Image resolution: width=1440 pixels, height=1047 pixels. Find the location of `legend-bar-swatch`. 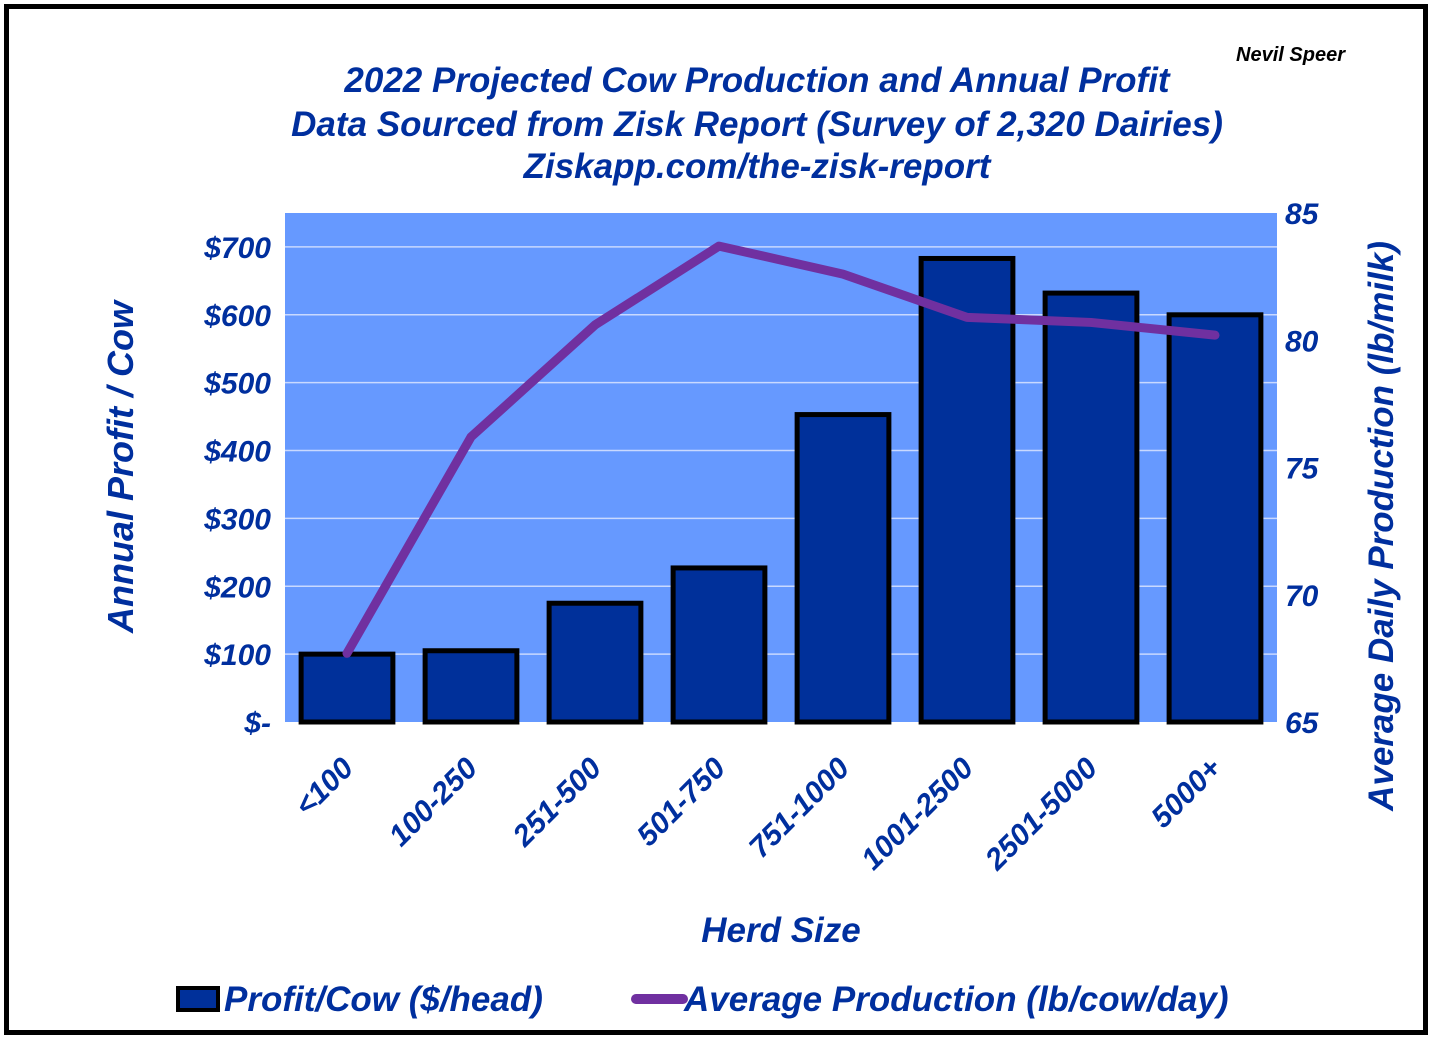

legend-bar-swatch is located at coordinates (198, 999).